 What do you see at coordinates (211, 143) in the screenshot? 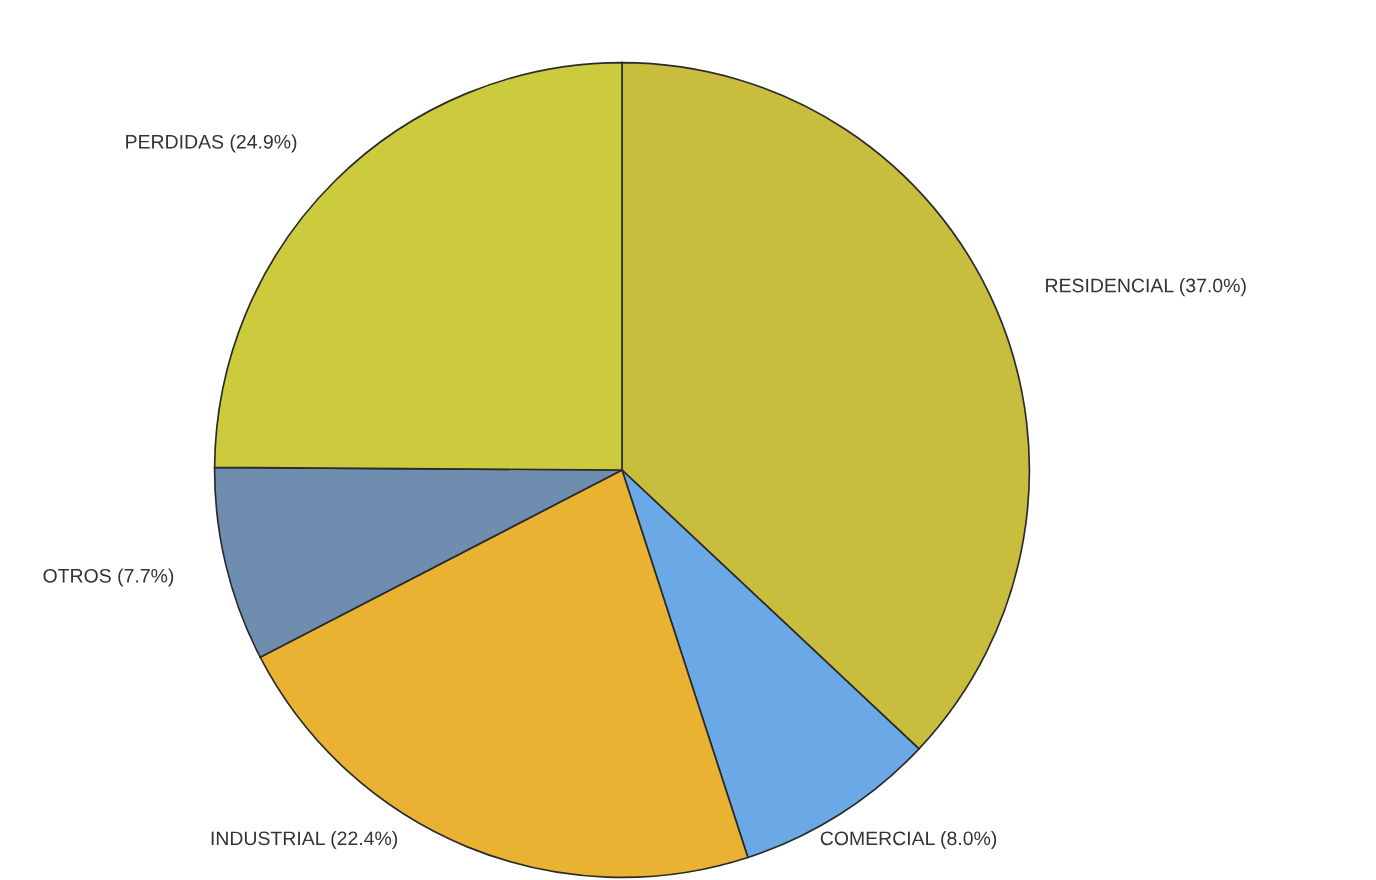
I see `slice-label: PERDIDAS (24.9%)` at bounding box center [211, 143].